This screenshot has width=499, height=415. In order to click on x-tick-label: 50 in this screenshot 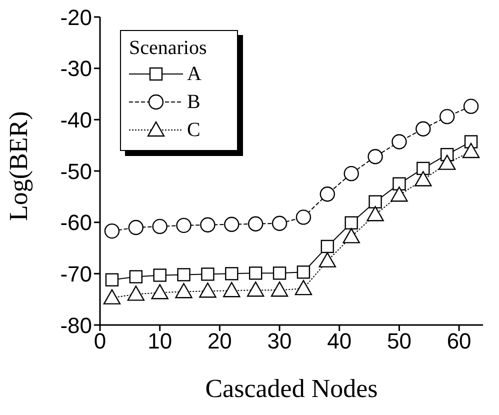, I will do `click(399, 341)`.